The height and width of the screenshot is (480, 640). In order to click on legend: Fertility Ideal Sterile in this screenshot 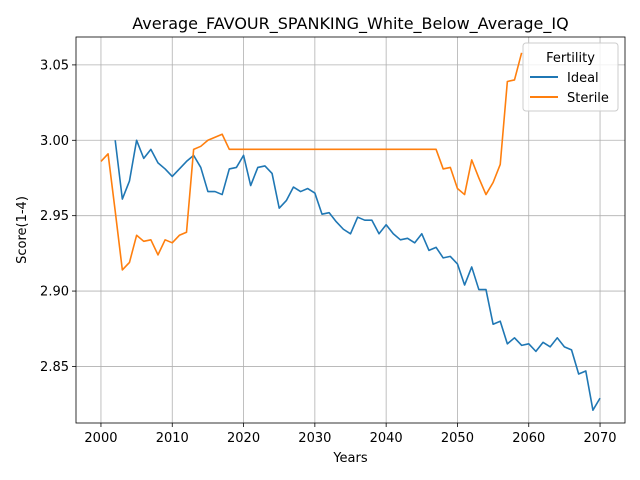, I will do `click(570, 77)`.